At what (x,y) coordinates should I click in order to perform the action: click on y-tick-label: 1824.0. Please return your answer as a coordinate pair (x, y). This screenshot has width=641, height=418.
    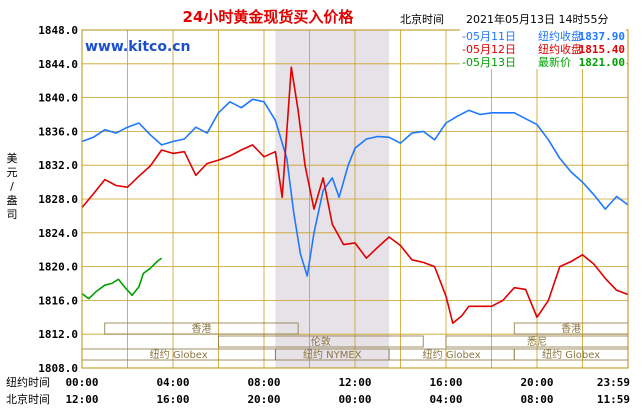
    Looking at the image, I should click on (58, 233).